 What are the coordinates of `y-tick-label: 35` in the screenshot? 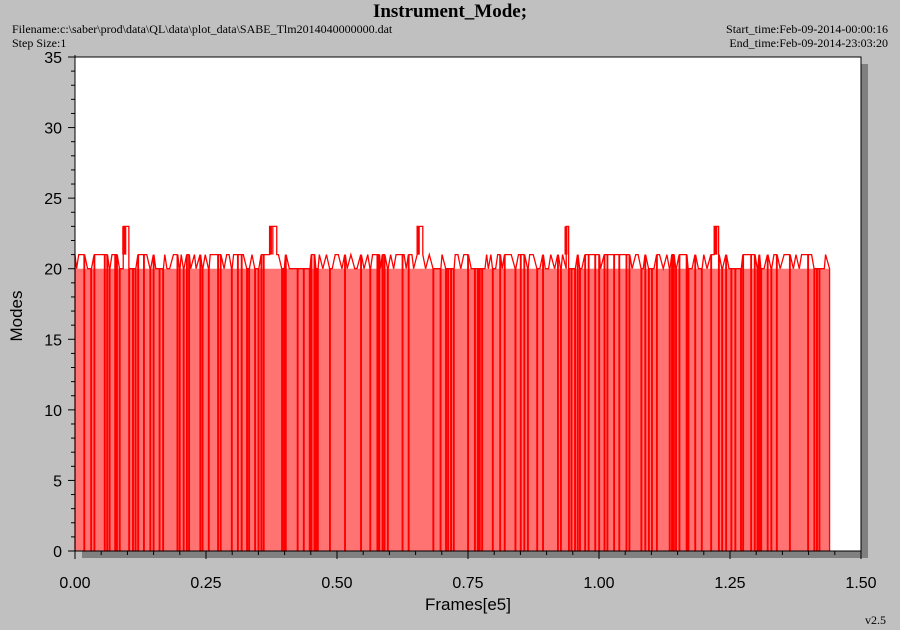 It's located at (53, 58).